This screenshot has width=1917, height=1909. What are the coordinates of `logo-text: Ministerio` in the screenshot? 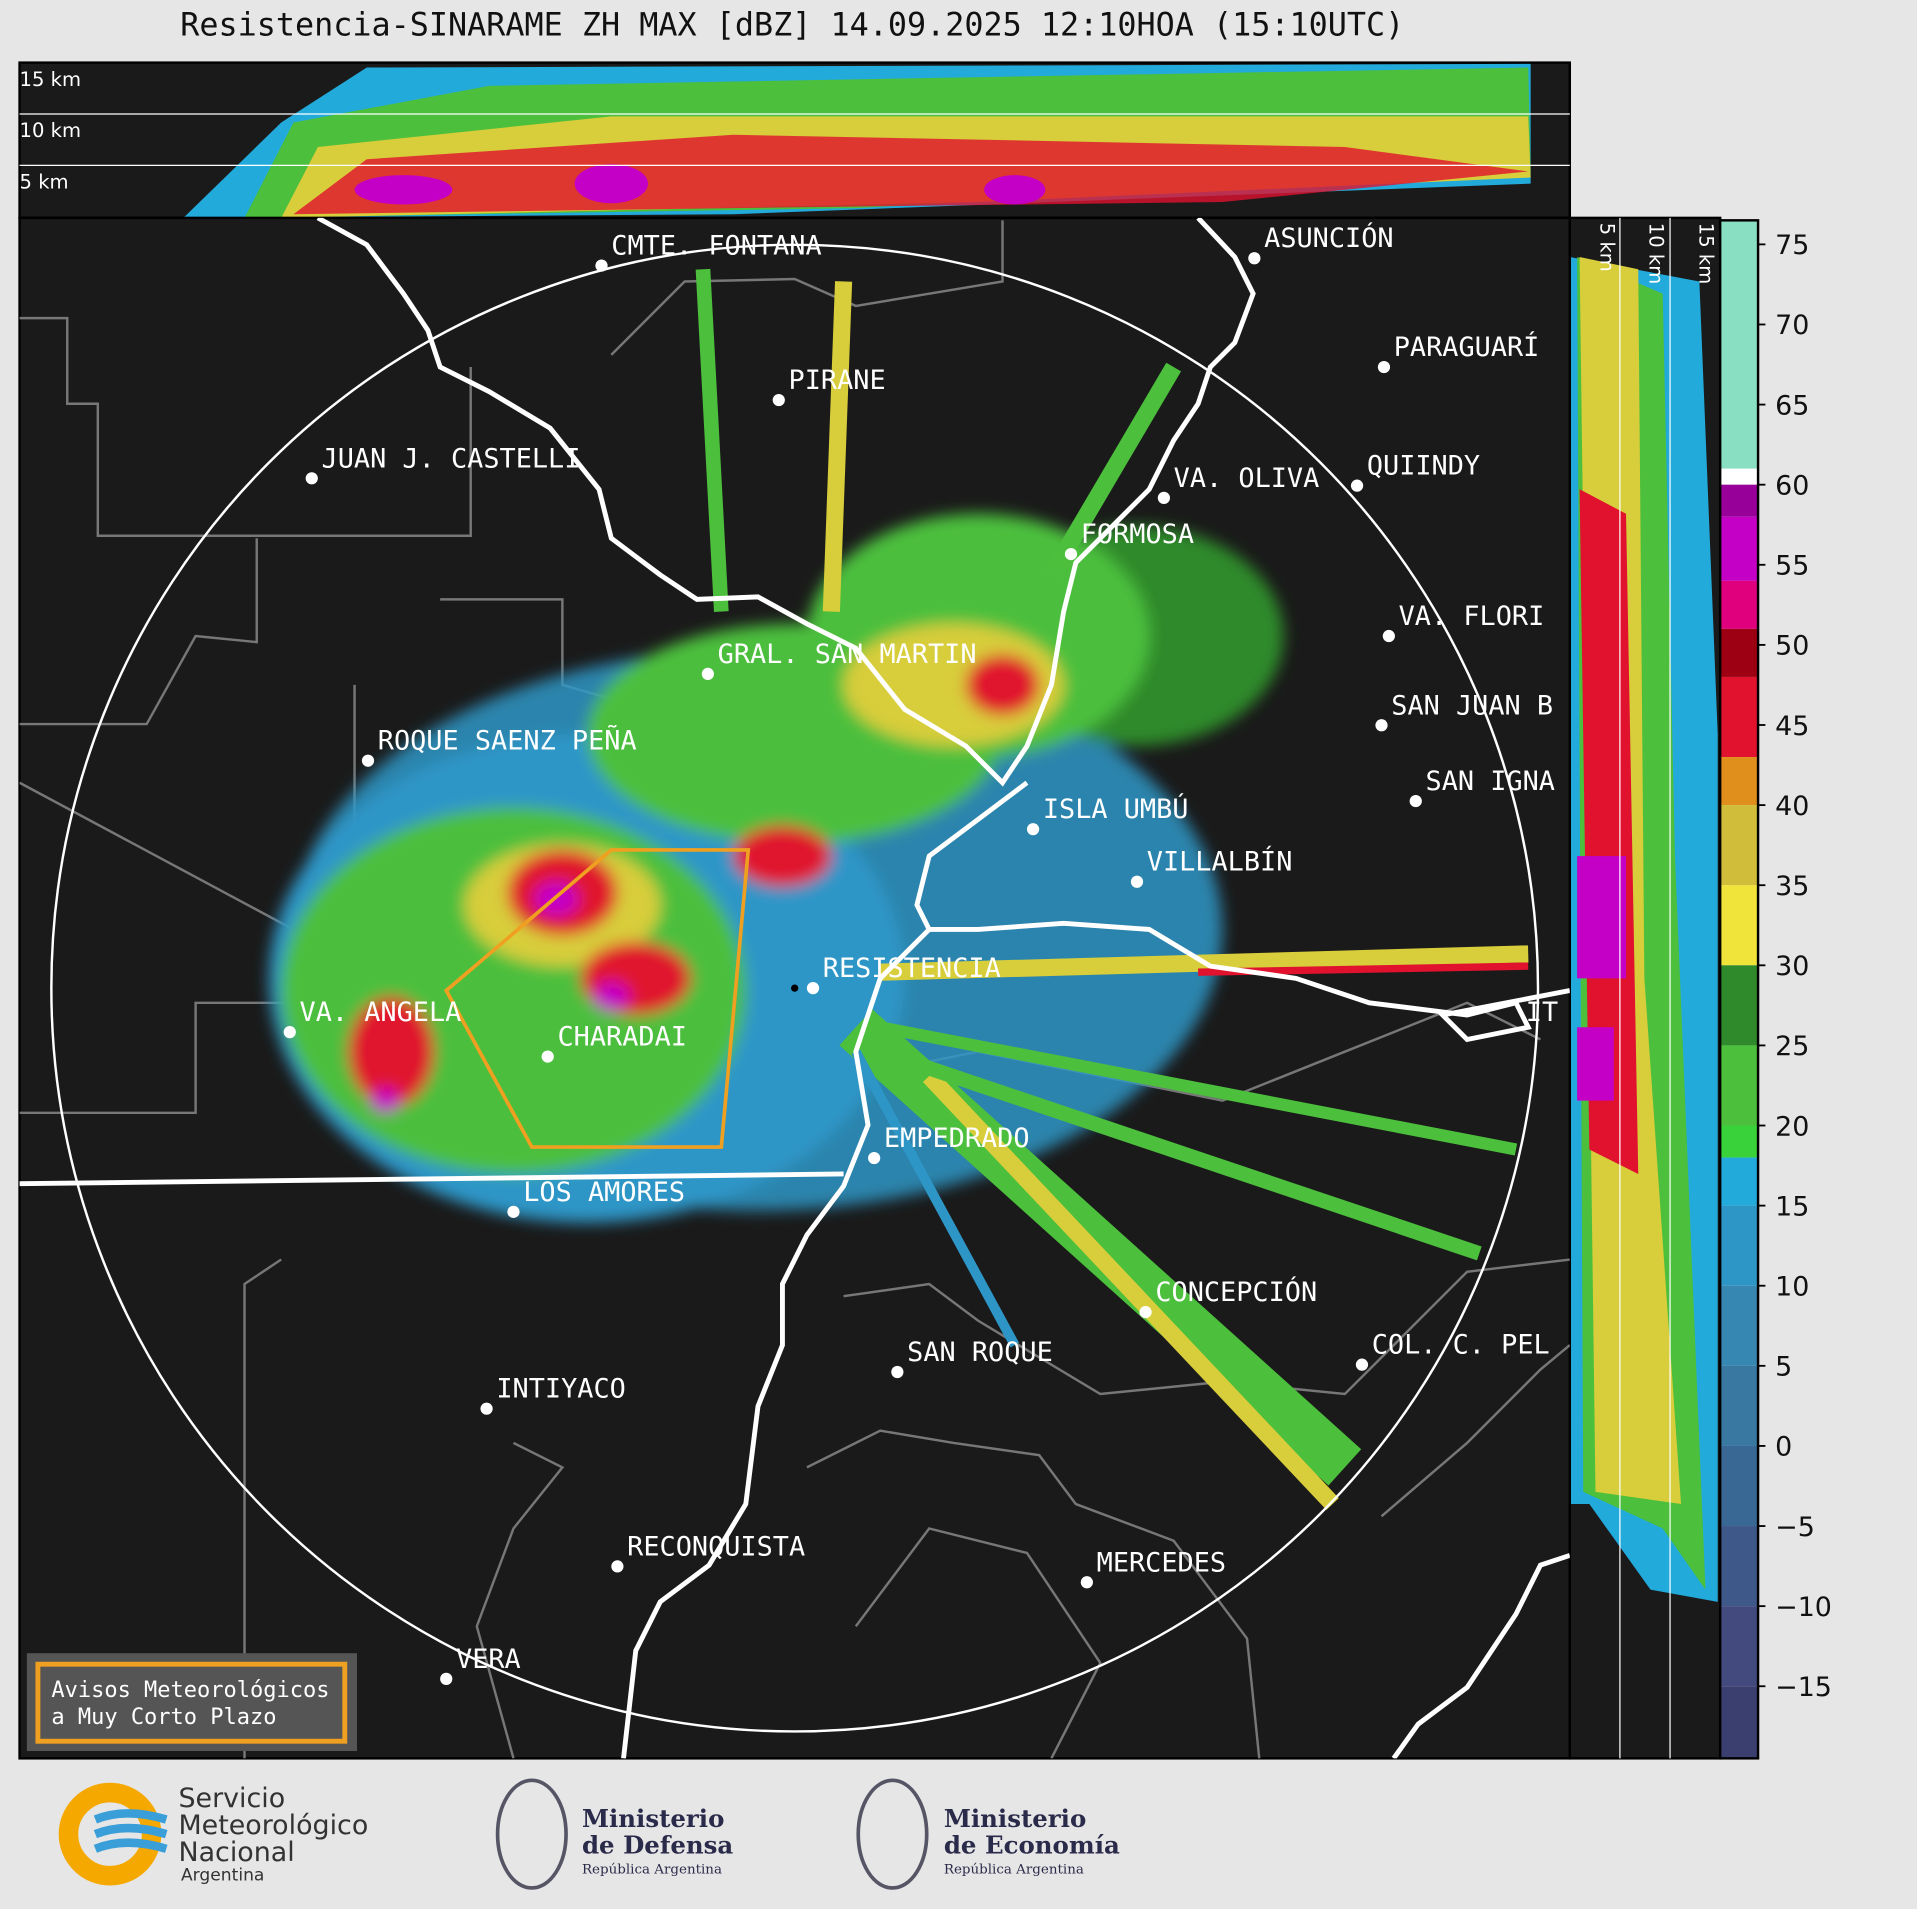 It's located at (653, 1818).